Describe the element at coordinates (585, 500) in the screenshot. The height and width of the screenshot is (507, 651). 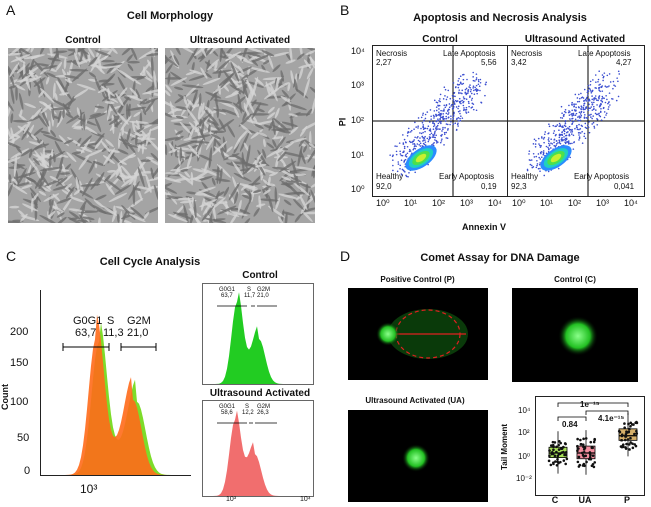
I see `box-xtick: UA` at that location.